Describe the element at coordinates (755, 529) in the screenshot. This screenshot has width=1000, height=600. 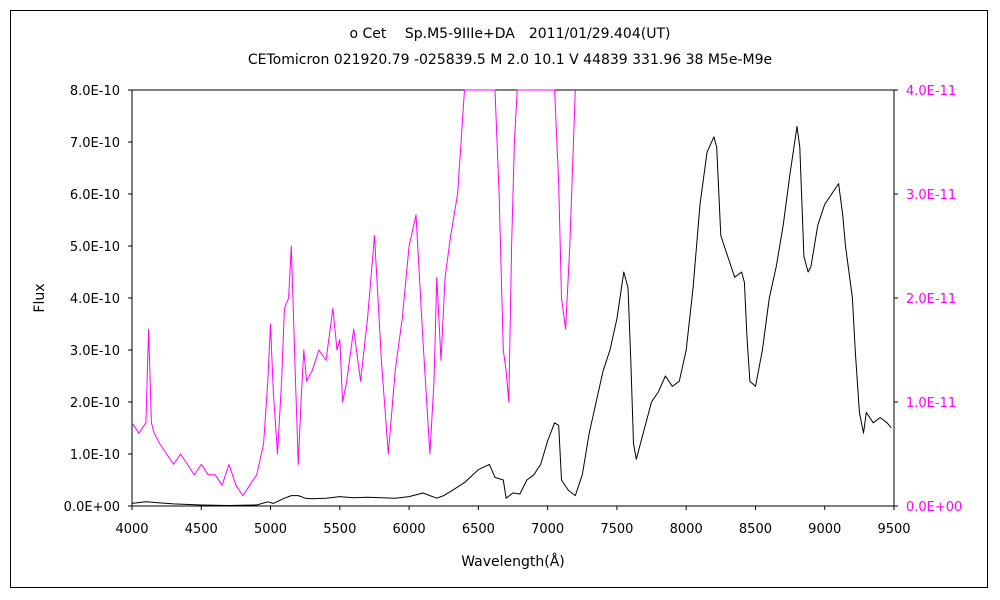
I see `x-tick-label: 8500` at that location.